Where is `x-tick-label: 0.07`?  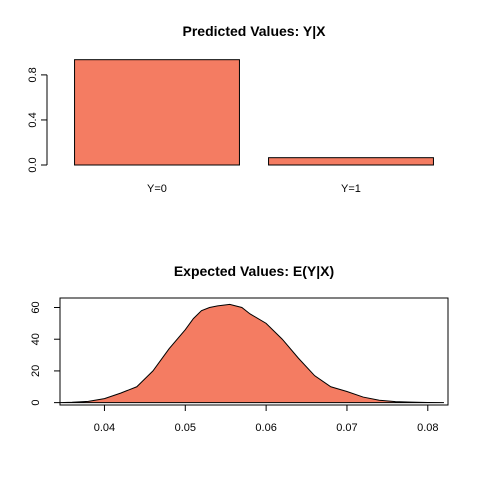
x-tick-label: 0.07 is located at coordinates (346, 428).